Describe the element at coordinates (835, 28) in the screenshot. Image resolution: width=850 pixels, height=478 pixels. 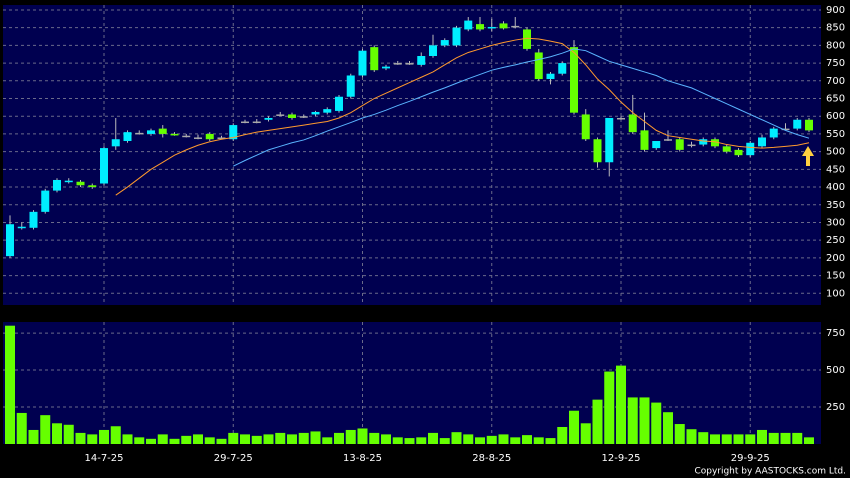
I see `y-tick-label: 850` at that location.